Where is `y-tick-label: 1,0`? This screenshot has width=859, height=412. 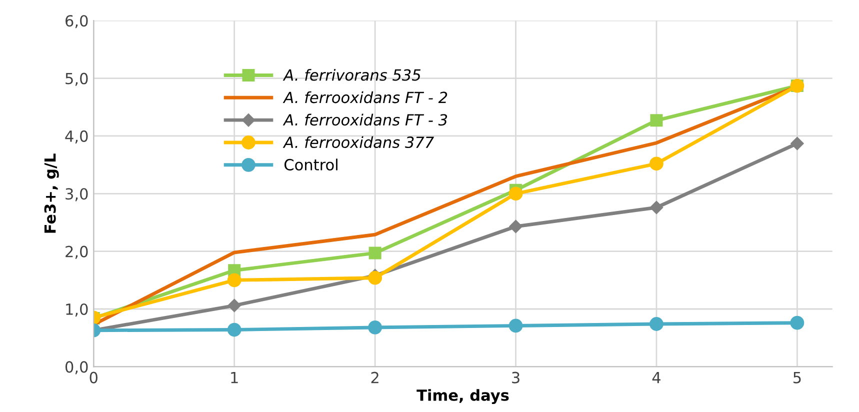 y-tick-label: 1,0 is located at coordinates (77, 310).